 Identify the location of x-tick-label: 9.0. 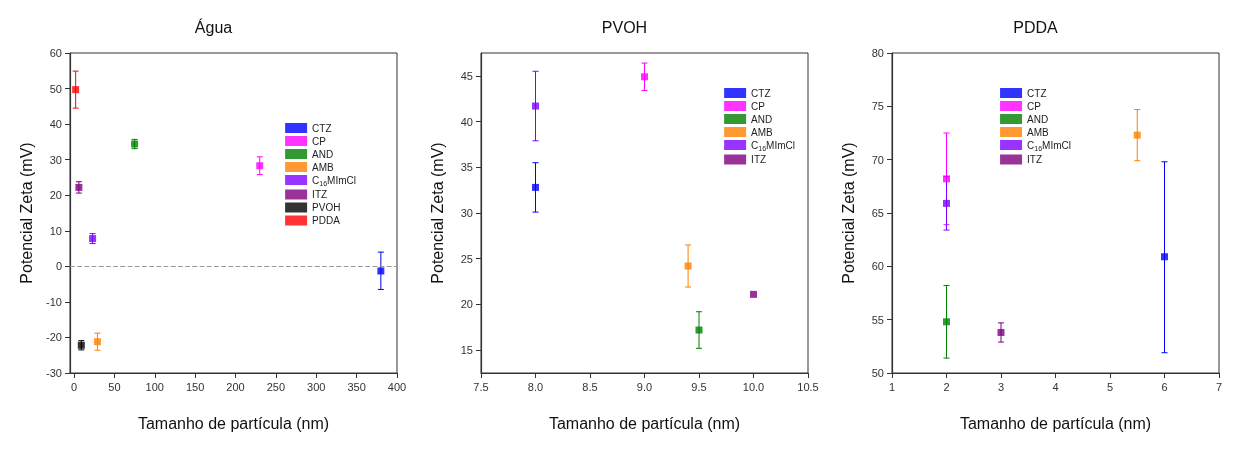
(644, 386).